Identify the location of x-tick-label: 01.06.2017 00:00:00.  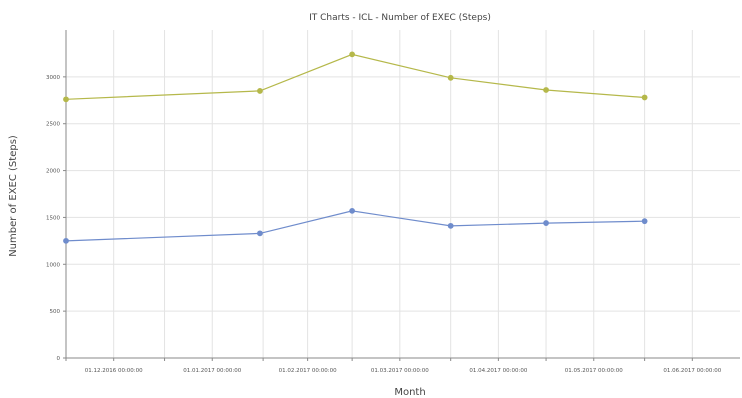
(692, 371).